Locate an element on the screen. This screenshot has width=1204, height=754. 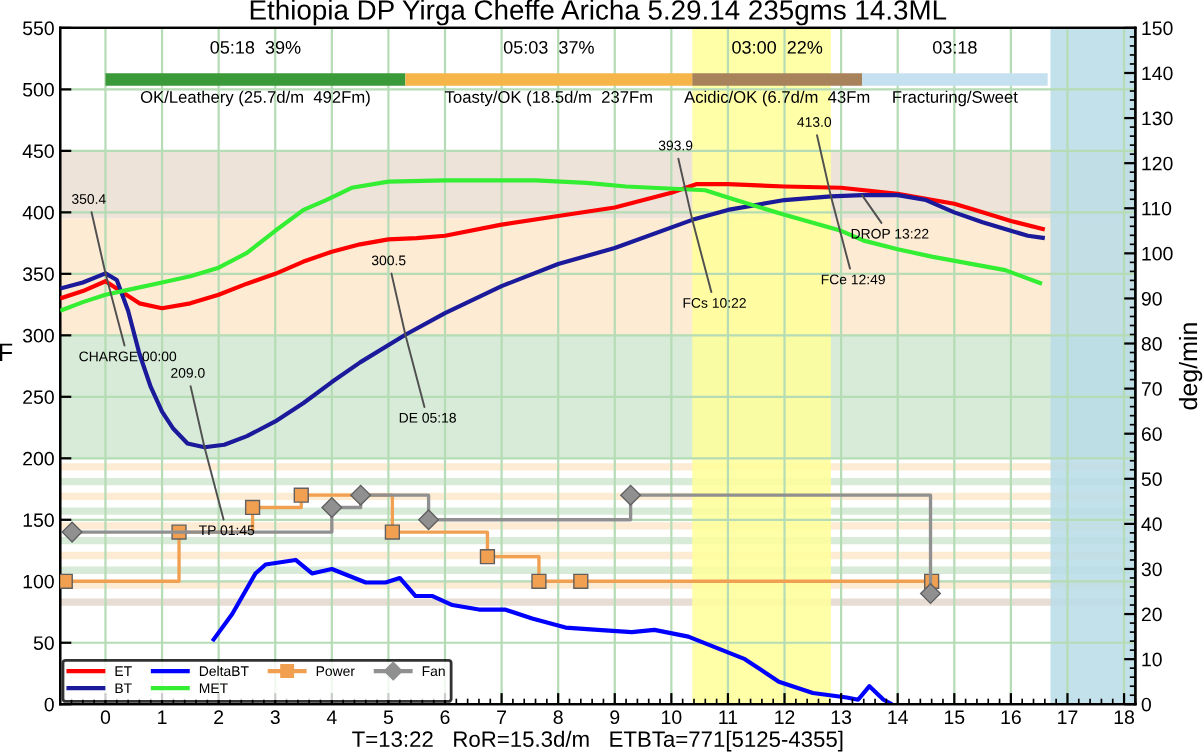
x-tick-label: 4 is located at coordinates (331, 717).